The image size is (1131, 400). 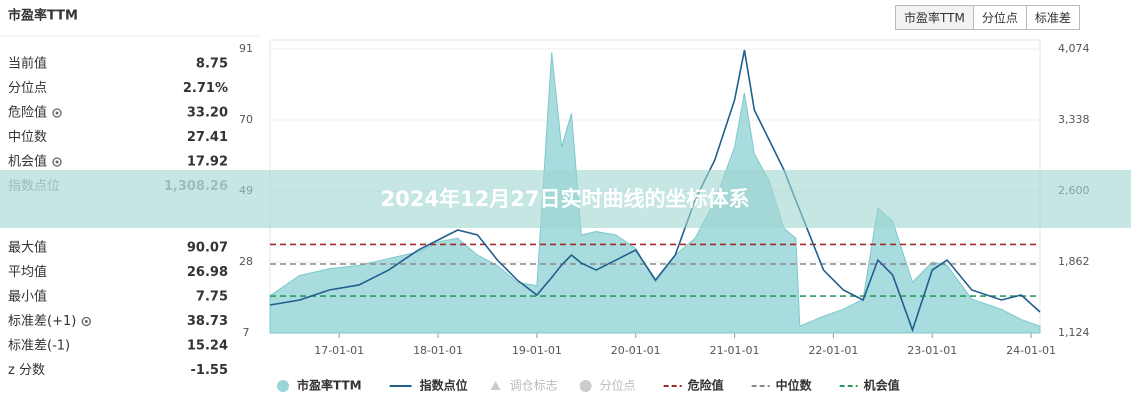 I want to click on y2-tick-label: 1,862, so click(x=1074, y=261).